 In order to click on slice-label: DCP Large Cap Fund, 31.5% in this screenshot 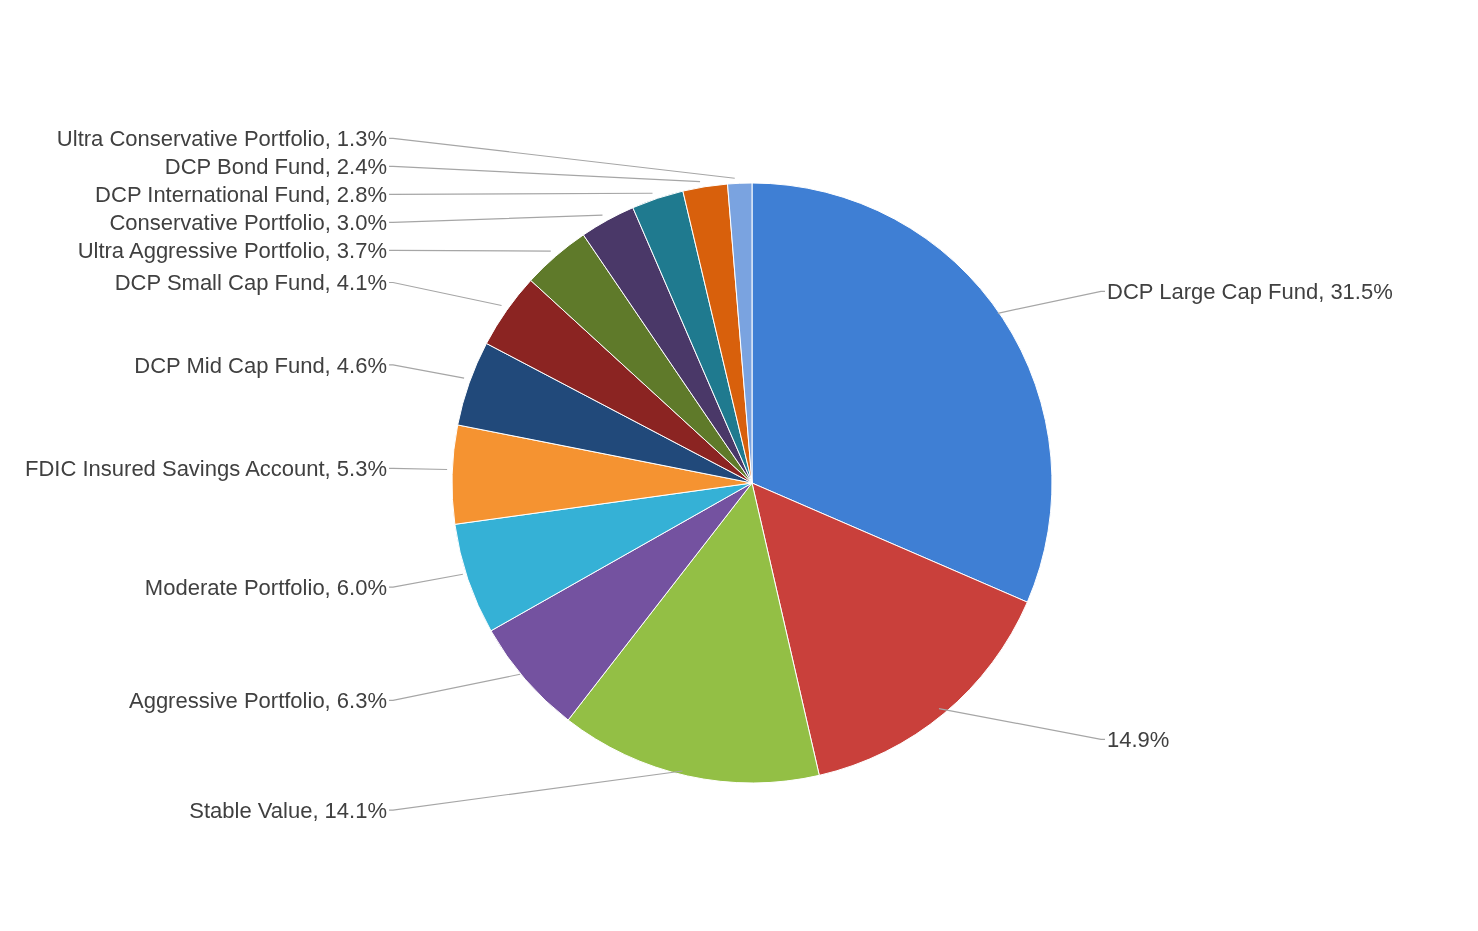, I will do `click(1250, 292)`.